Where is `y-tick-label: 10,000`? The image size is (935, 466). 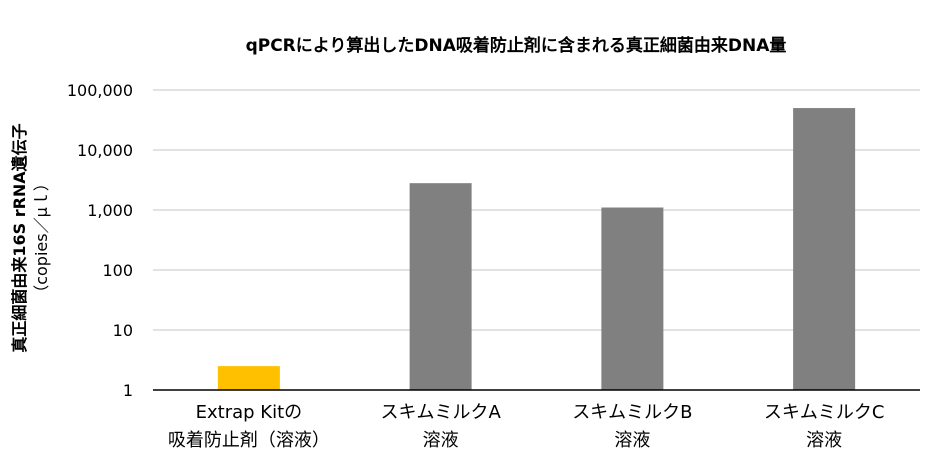
y-tick-label: 10,000 is located at coordinates (105, 150).